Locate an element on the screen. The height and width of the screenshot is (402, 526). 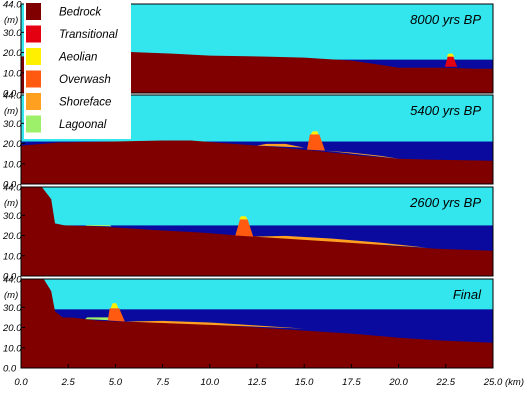
transitional-deposit is located at coordinates (451, 61).